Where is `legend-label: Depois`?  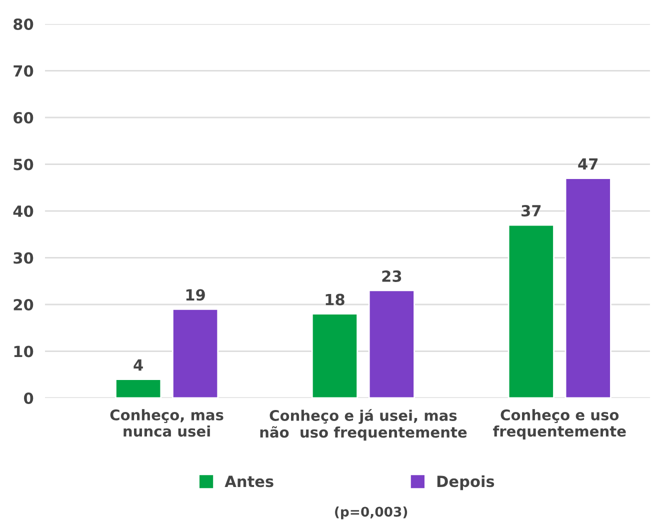 legend-label: Depois is located at coordinates (465, 482).